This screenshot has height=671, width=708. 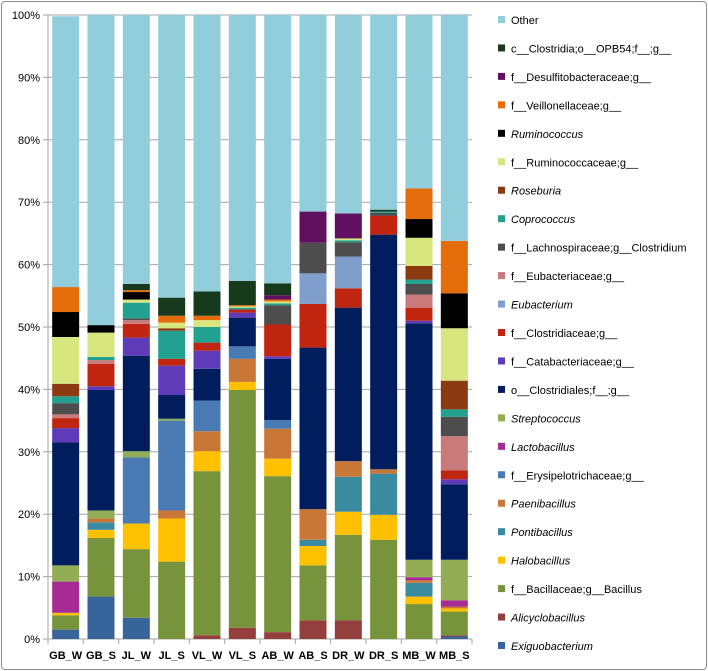 I want to click on legend-label: Roseburia, so click(x=536, y=192).